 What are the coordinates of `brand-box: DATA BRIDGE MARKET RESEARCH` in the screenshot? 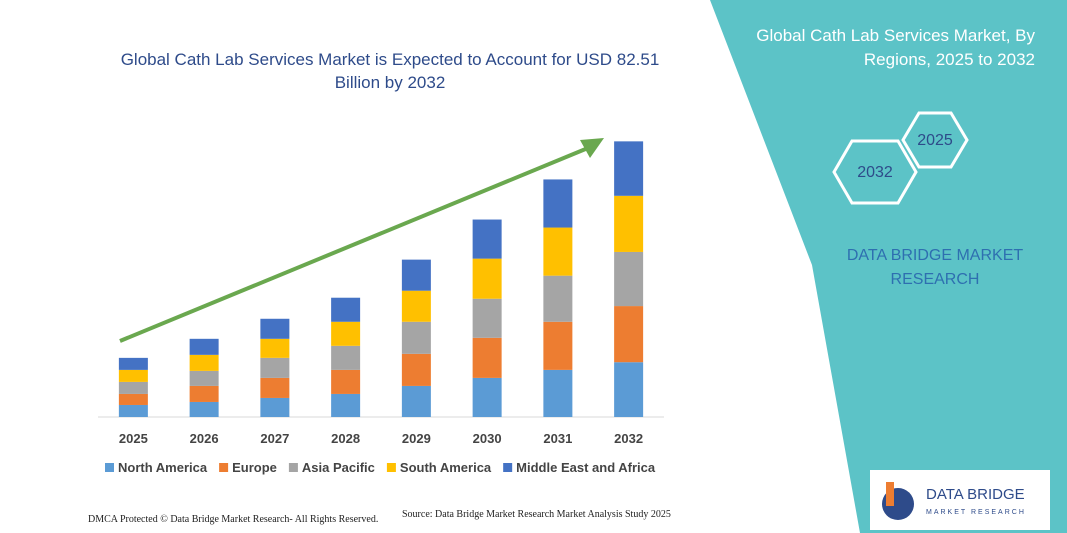 It's located at (935, 267).